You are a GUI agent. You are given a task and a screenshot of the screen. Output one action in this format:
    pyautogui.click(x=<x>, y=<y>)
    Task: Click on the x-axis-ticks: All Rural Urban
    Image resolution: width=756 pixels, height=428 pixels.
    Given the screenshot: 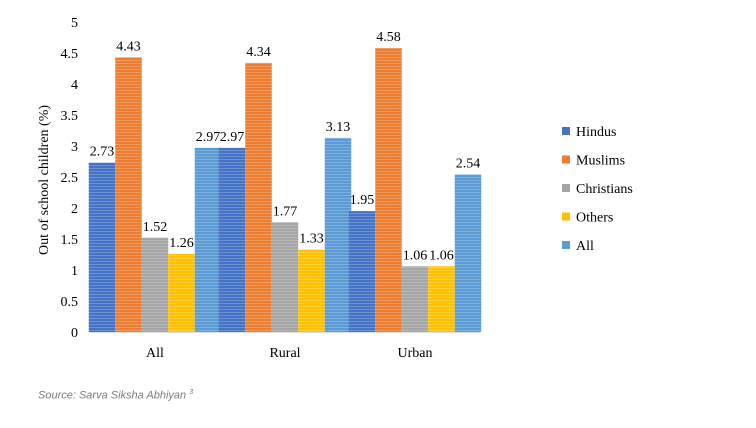 What is the action you would take?
    pyautogui.click(x=289, y=353)
    